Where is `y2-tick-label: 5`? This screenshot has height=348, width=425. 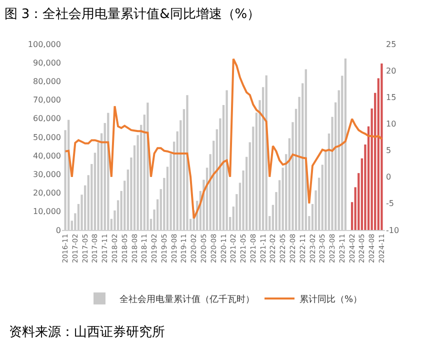 y2-tick-label: 5 is located at coordinates (389, 151).